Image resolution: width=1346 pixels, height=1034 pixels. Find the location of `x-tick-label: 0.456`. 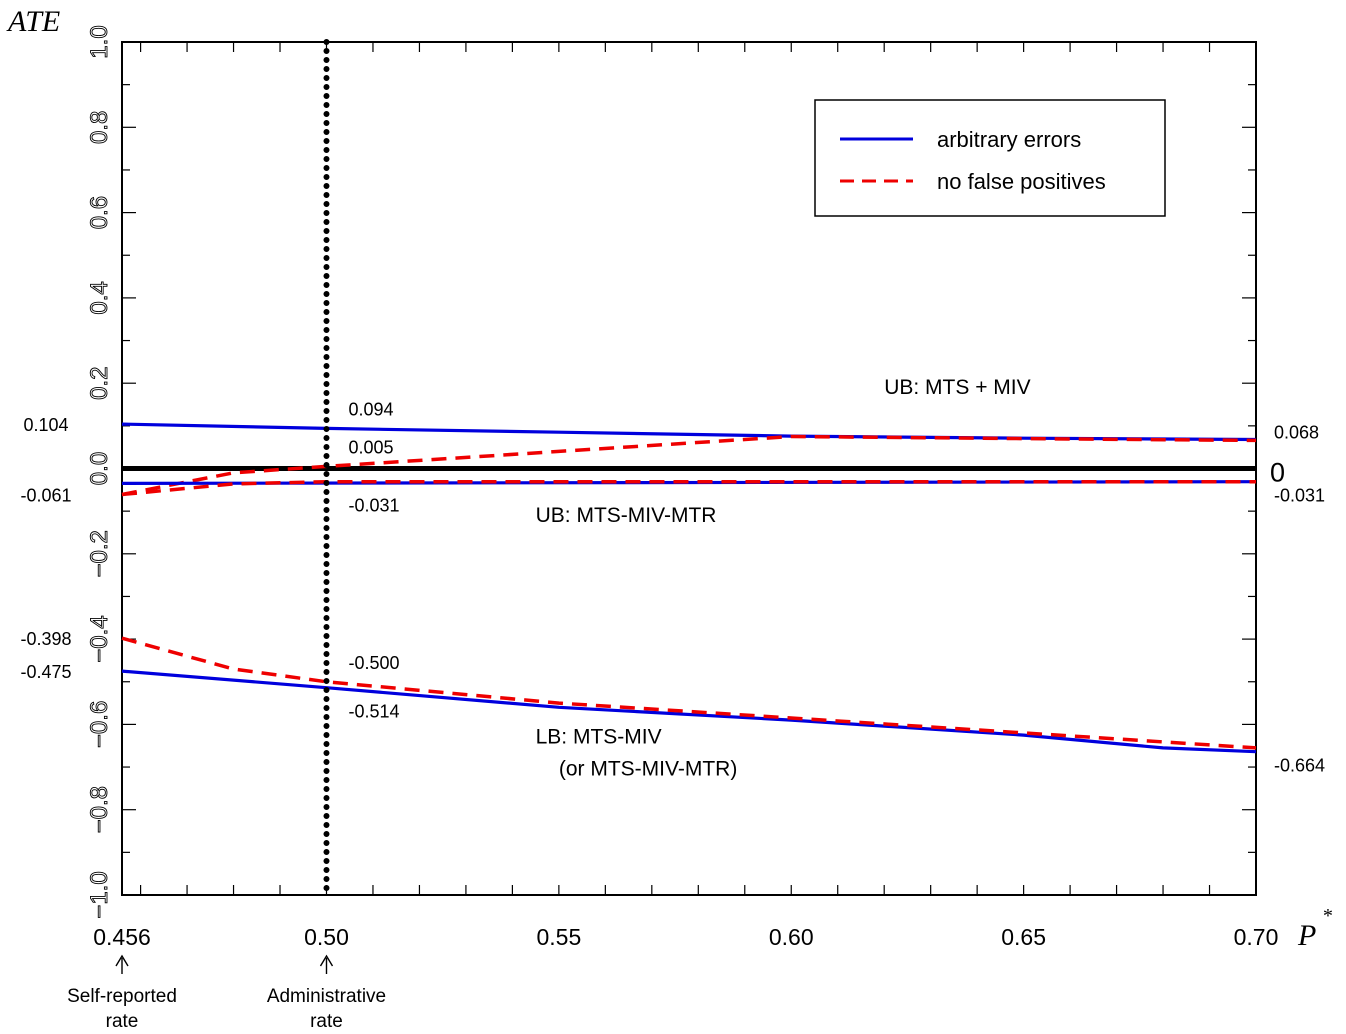

x-tick-label: 0.456 is located at coordinates (122, 937).